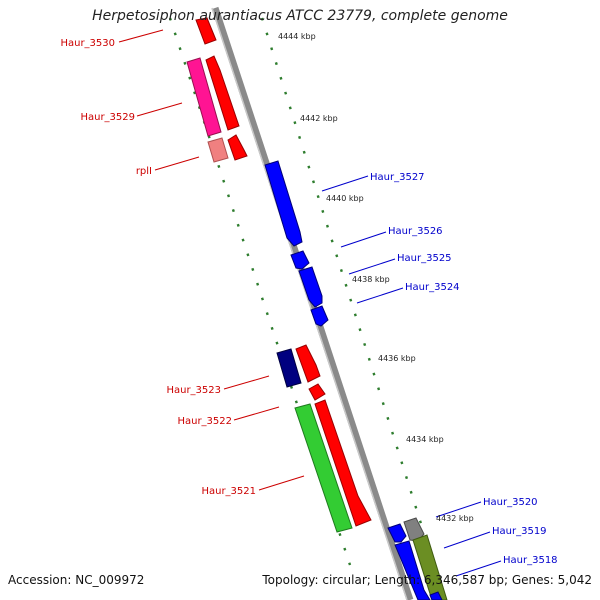 This screenshot has height=600, width=600. Describe the element at coordinates (237, 147) in the screenshot. I see `gene-rpli-partner` at that location.